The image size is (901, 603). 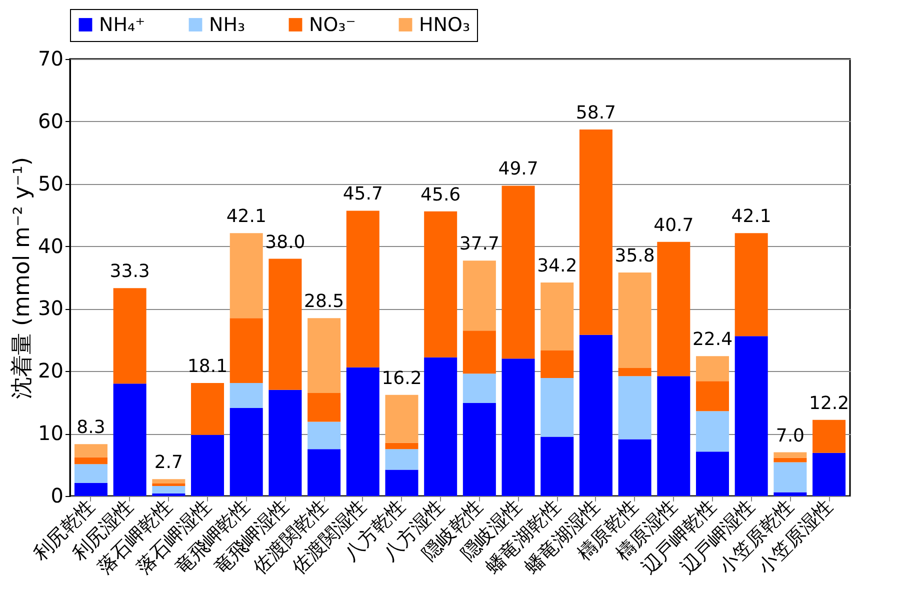 What do you see at coordinates (479, 244) in the screenshot?
I see `total-label: 37.7` at bounding box center [479, 244].